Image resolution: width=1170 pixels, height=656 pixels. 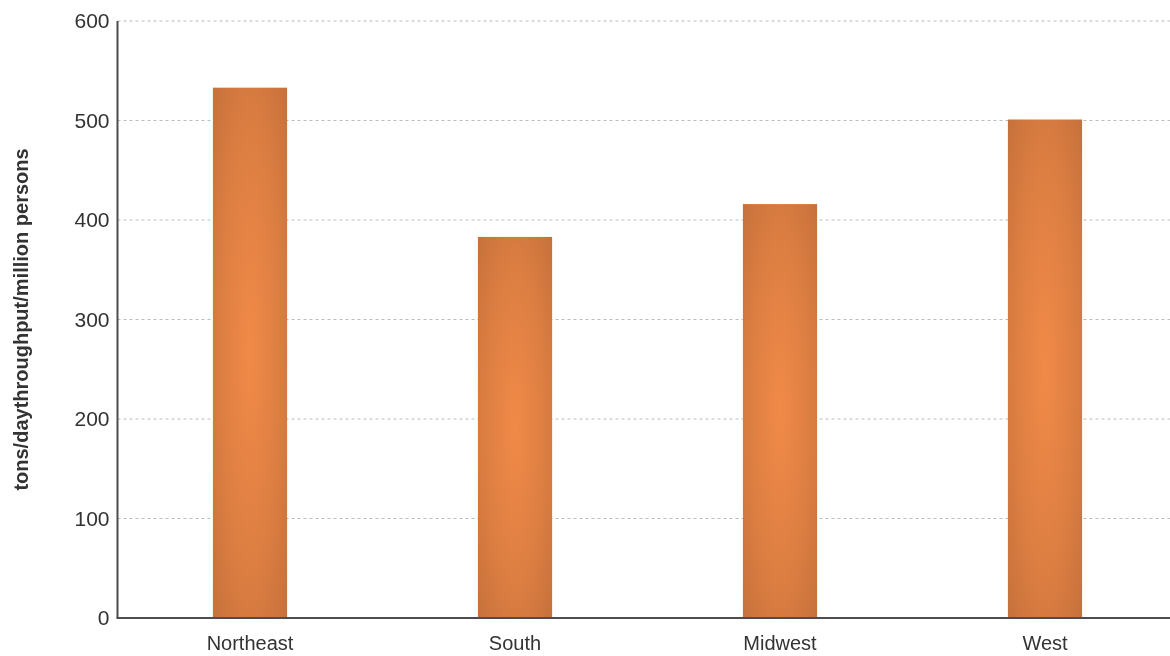 What do you see at coordinates (92, 518) in the screenshot?
I see `y-tick-label: 100` at bounding box center [92, 518].